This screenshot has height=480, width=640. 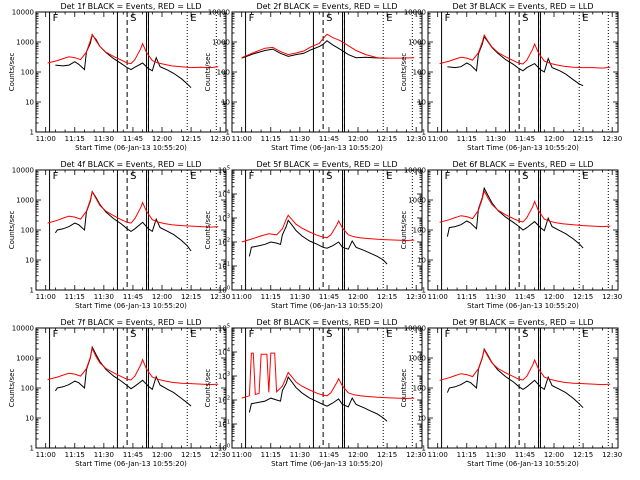 What do you see at coordinates (224, 328) in the screenshot?
I see `y-tick-label: 10⁵` at bounding box center [224, 328].